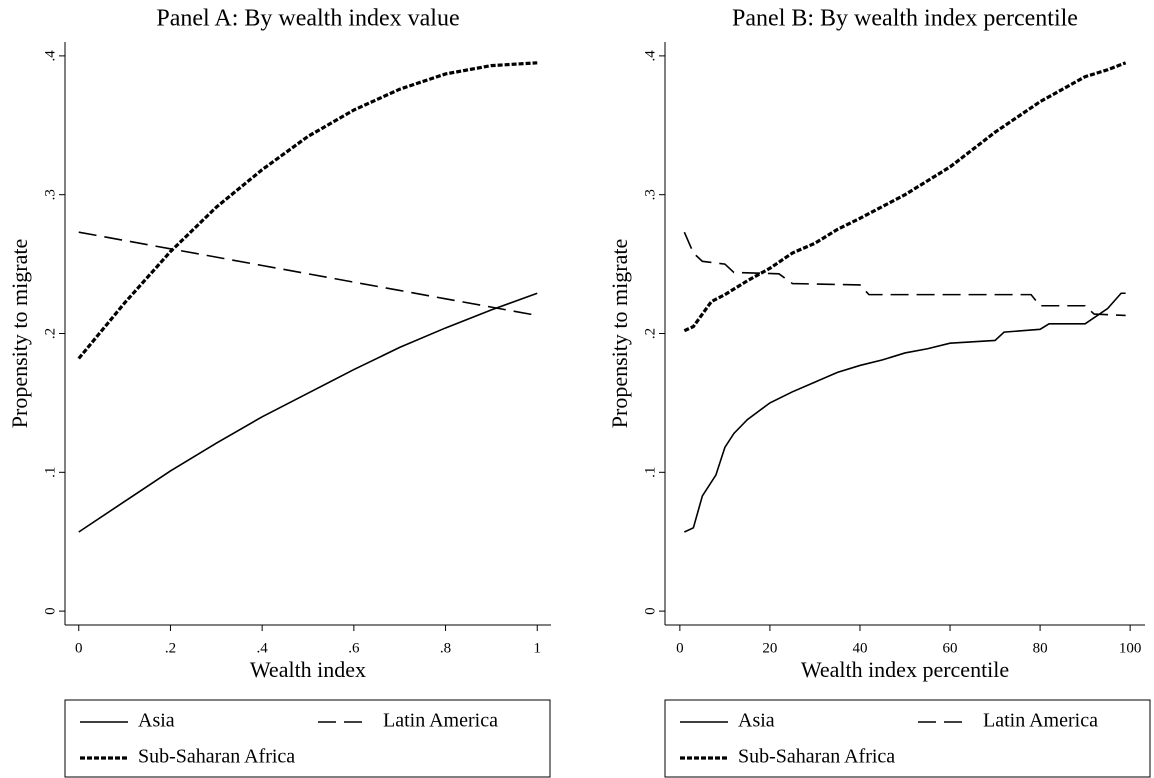 This screenshot has height=778, width=1154. I want to click on x-tick-label: 100, so click(1130, 648).